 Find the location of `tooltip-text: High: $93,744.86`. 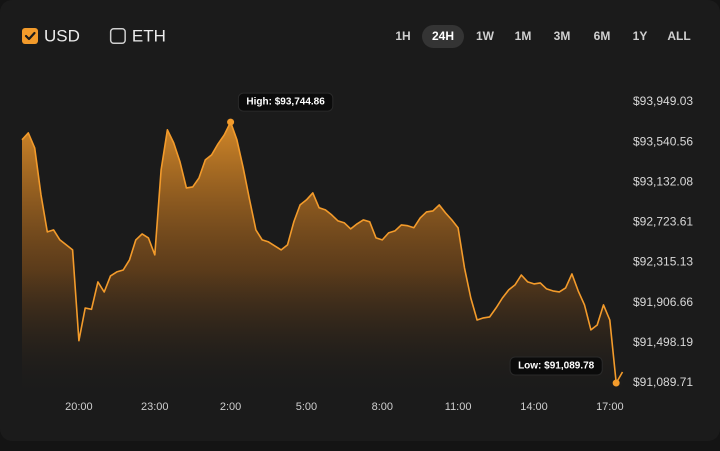

tooltip-text: High: $93,744.86 is located at coordinates (285, 102).